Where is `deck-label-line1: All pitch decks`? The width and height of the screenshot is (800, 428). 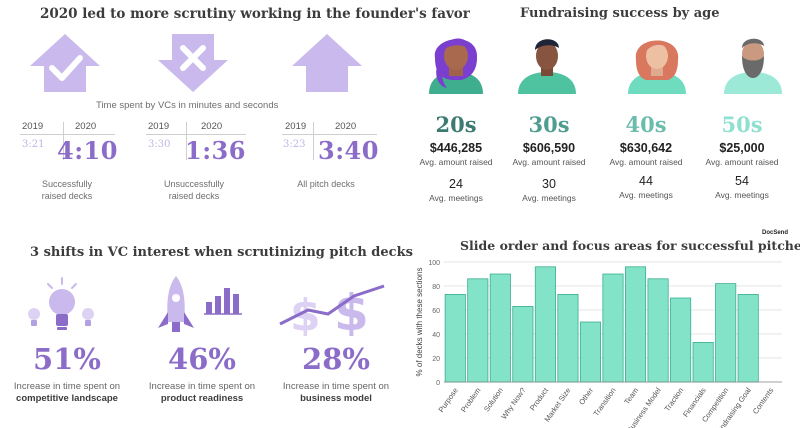
deck-label-line1: All pitch decks is located at coordinates (326, 184).